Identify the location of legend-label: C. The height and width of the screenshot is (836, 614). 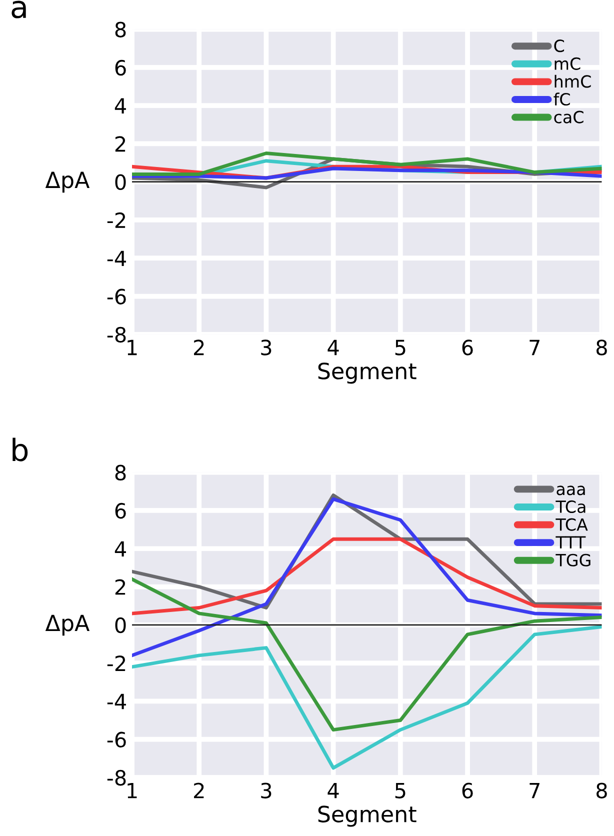
(559, 46).